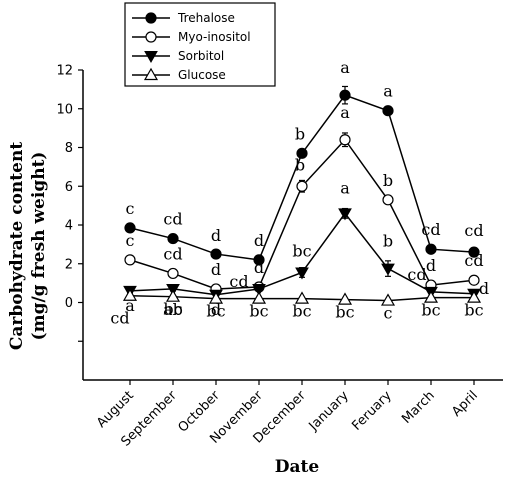 The width and height of the screenshot is (510, 484). Describe the element at coordinates (64, 71) in the screenshot. I see `y-tick-label: 12` at that location.